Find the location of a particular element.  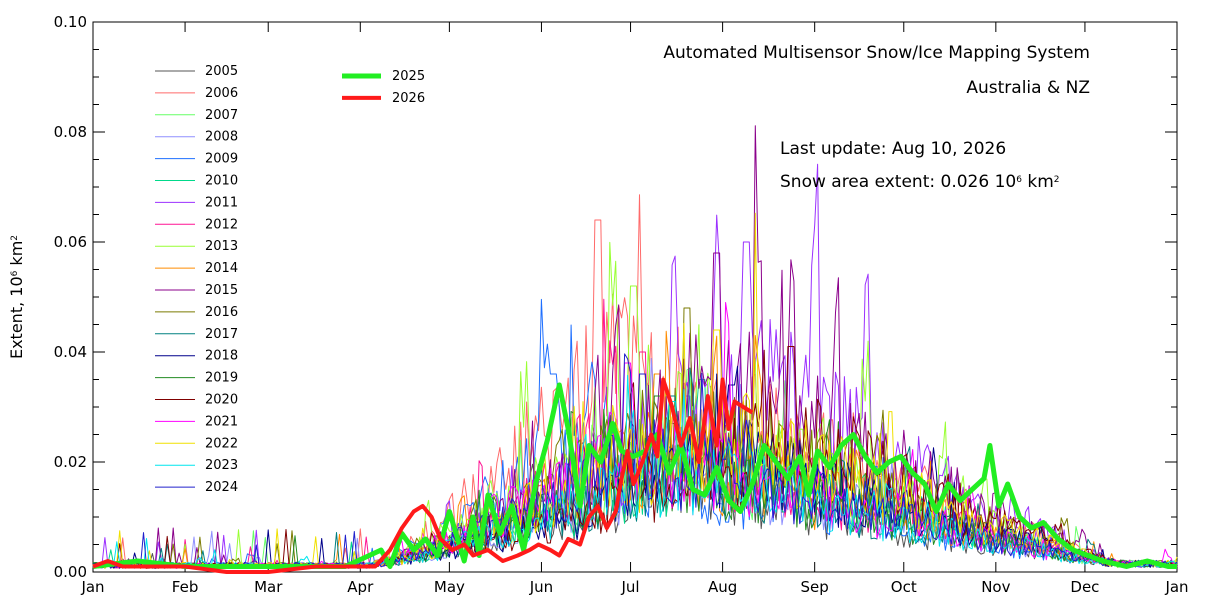

x-tick-label: Feb is located at coordinates (185, 587).